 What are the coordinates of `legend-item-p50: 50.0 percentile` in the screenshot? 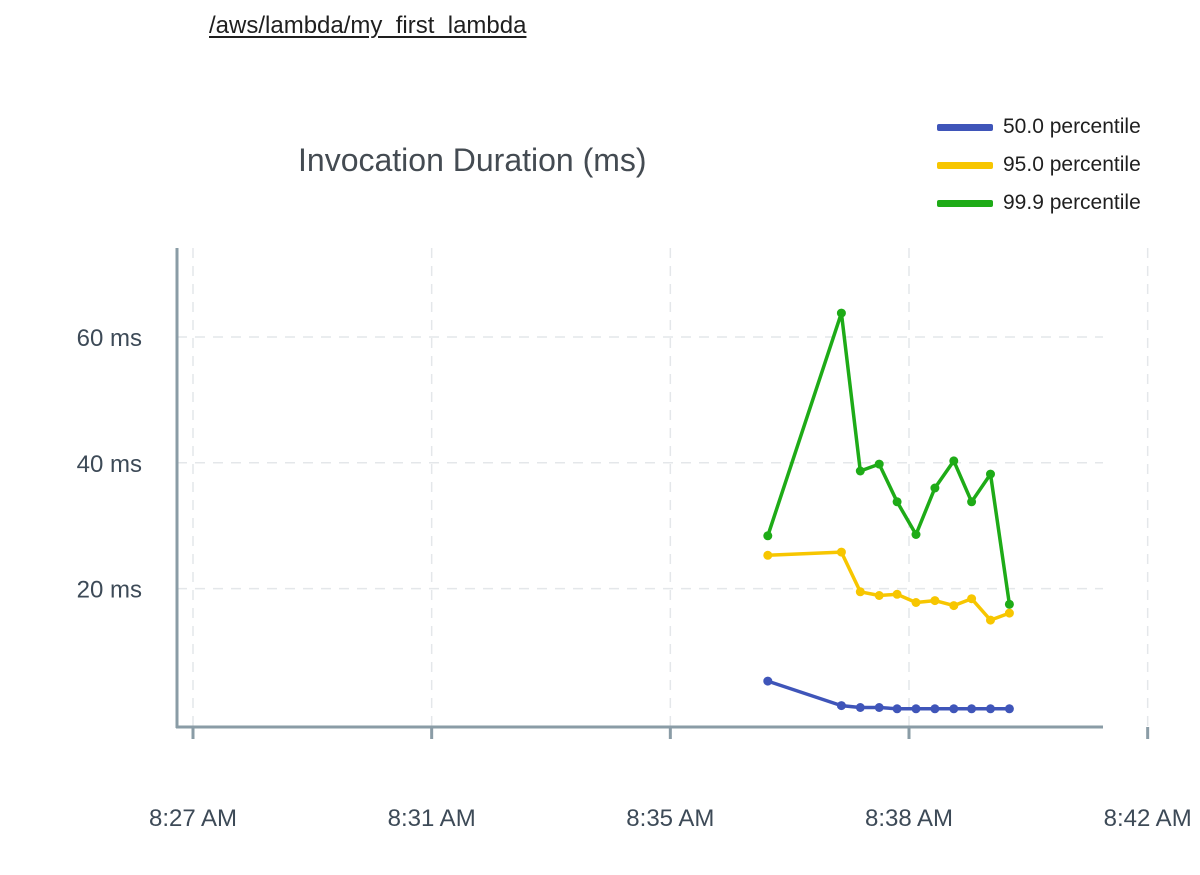 It's located at (1062, 127).